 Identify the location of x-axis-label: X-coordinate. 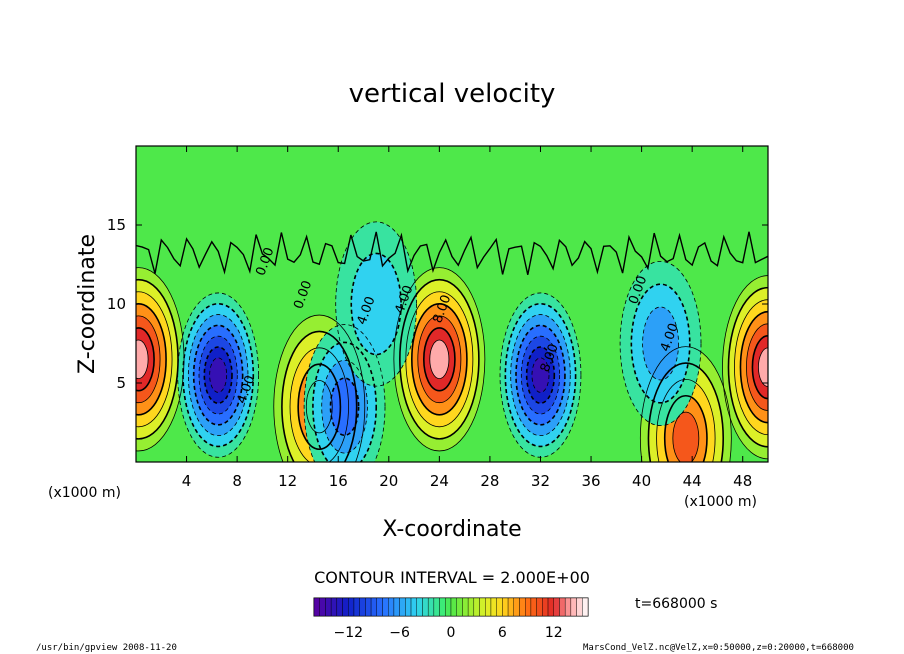
(451, 529).